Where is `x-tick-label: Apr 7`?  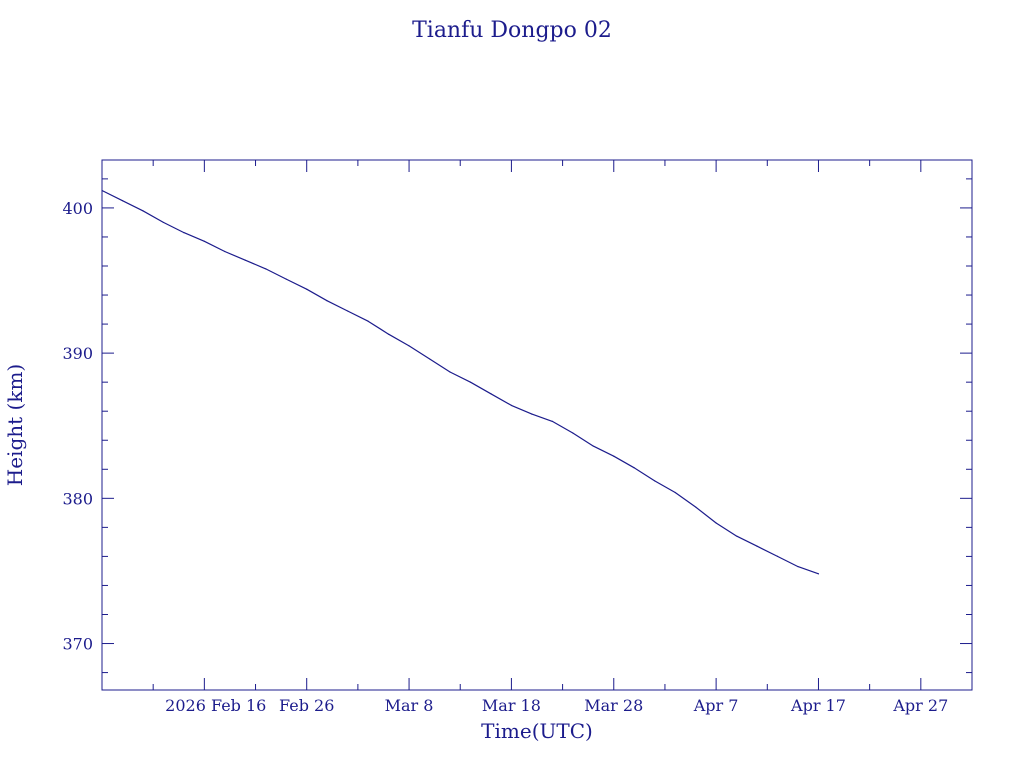 x-tick-label: Apr 7 is located at coordinates (716, 705).